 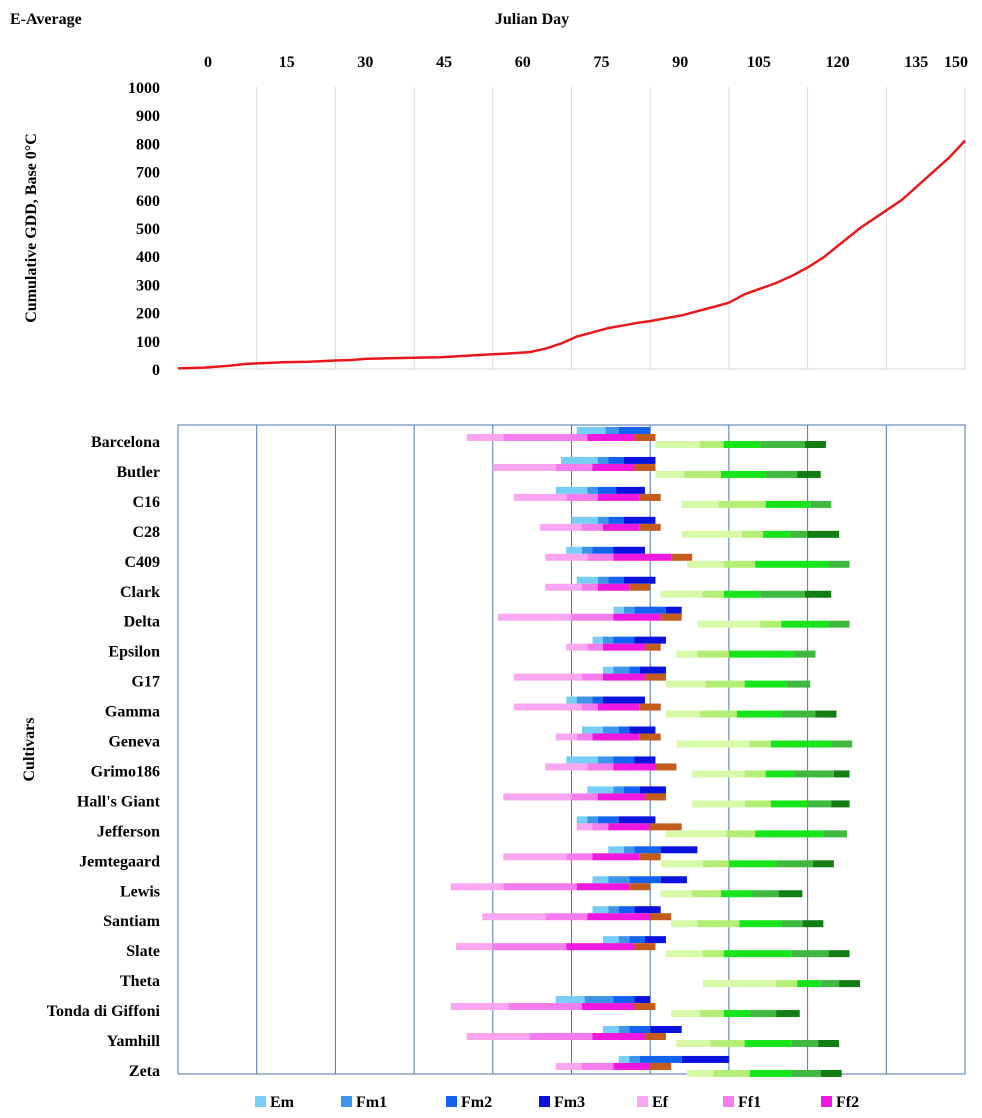 I want to click on x-tick-label: 90, so click(x=680, y=62).